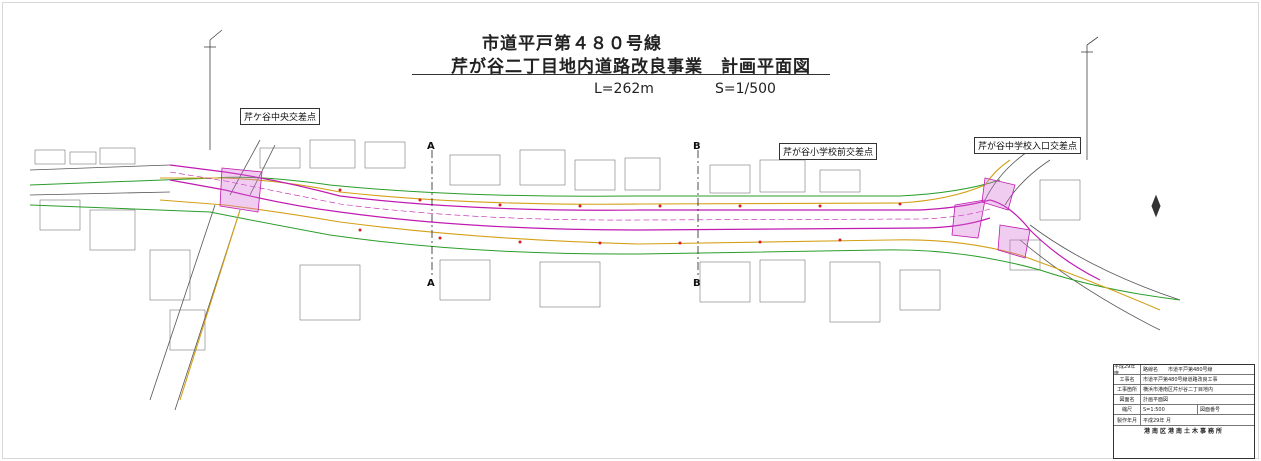  I want to click on title-block-value: 計画平面図, so click(1156, 400).